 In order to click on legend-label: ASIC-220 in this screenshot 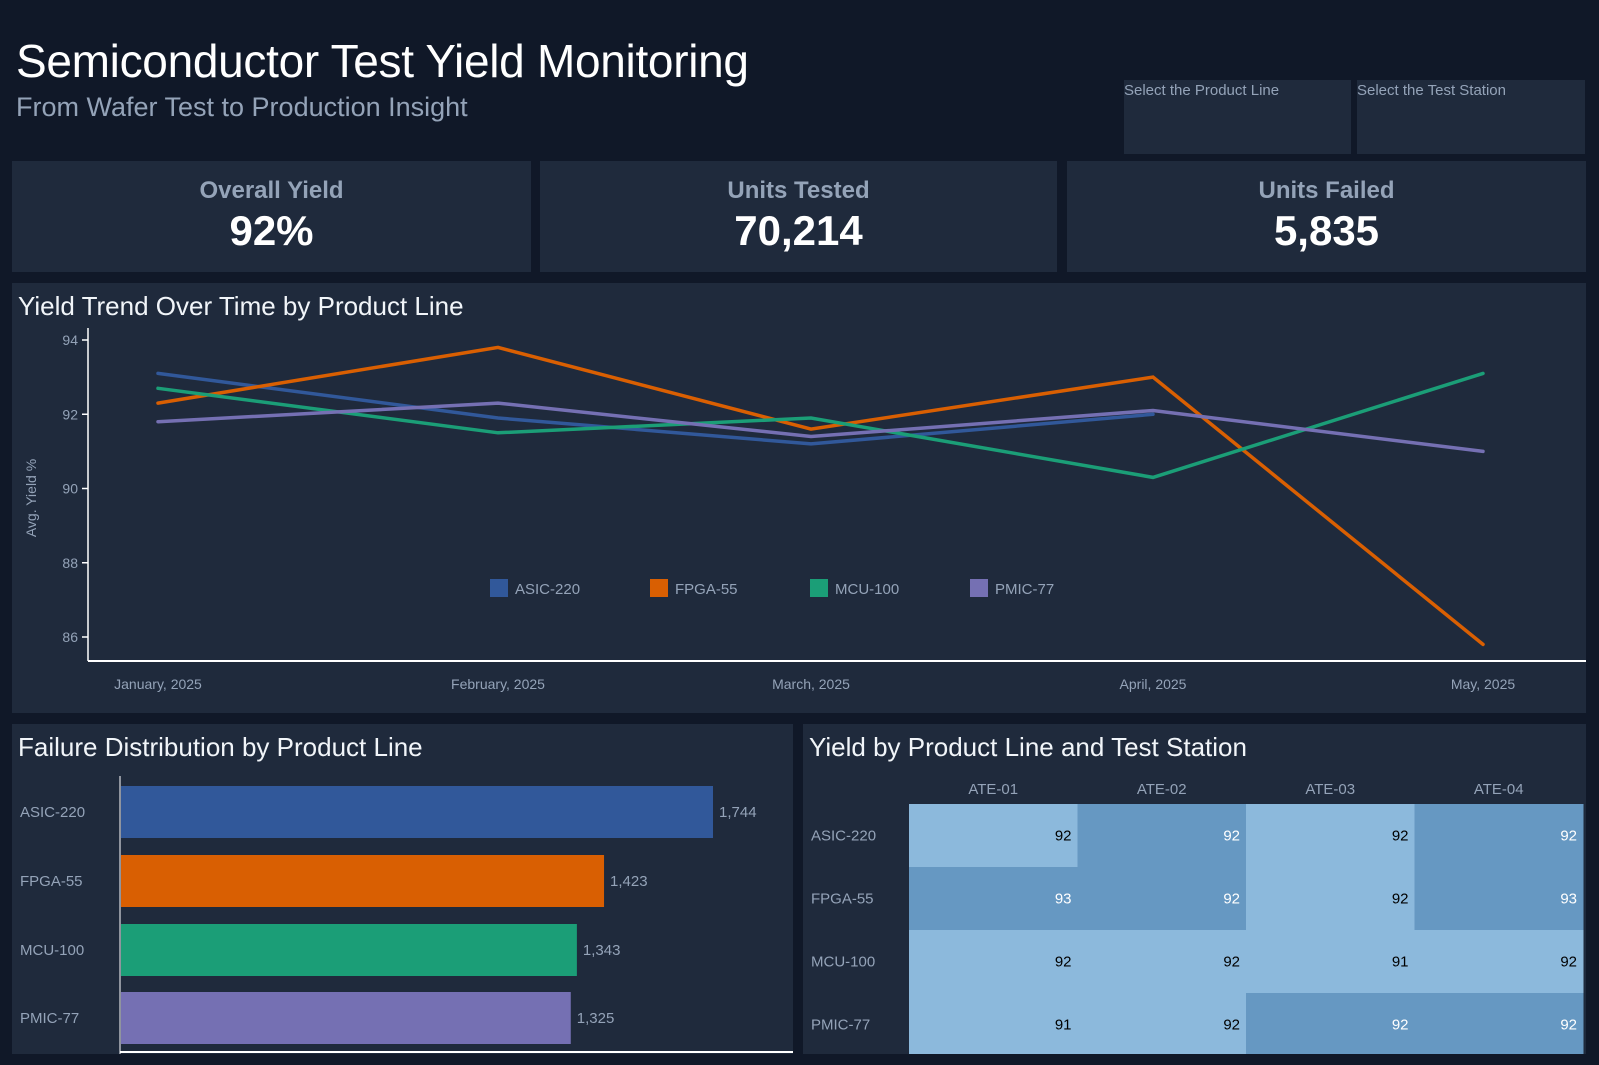, I will do `click(547, 589)`.